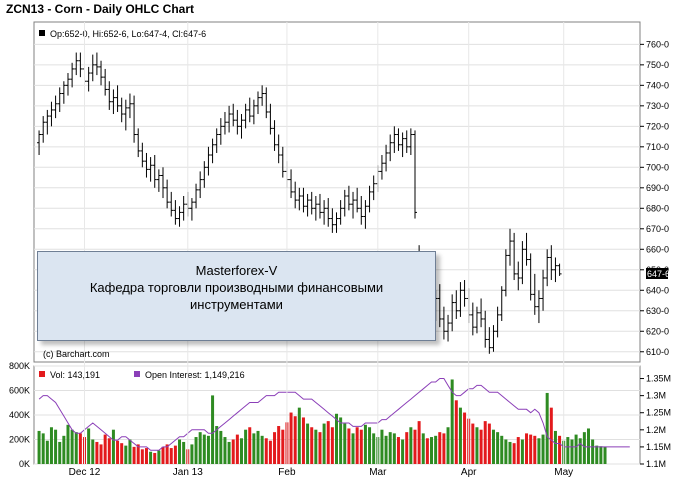 The height and width of the screenshot is (495, 688). What do you see at coordinates (236, 270) in the screenshot?
I see `overlay-line1: Masterforex-V` at bounding box center [236, 270].